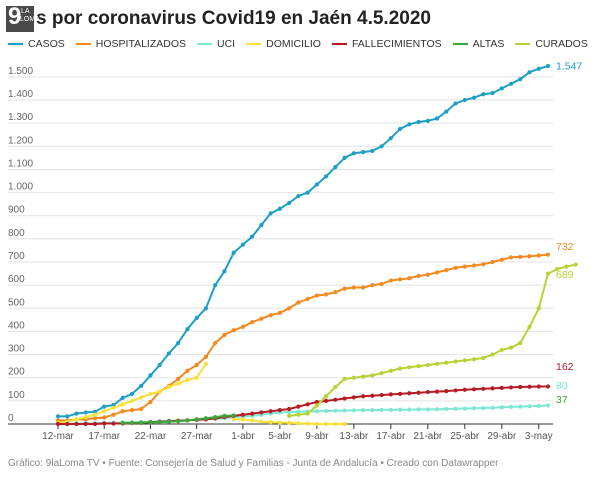 The image size is (596, 480). Describe the element at coordinates (58, 436) in the screenshot. I see `x-tick-label: 12-mar` at that location.